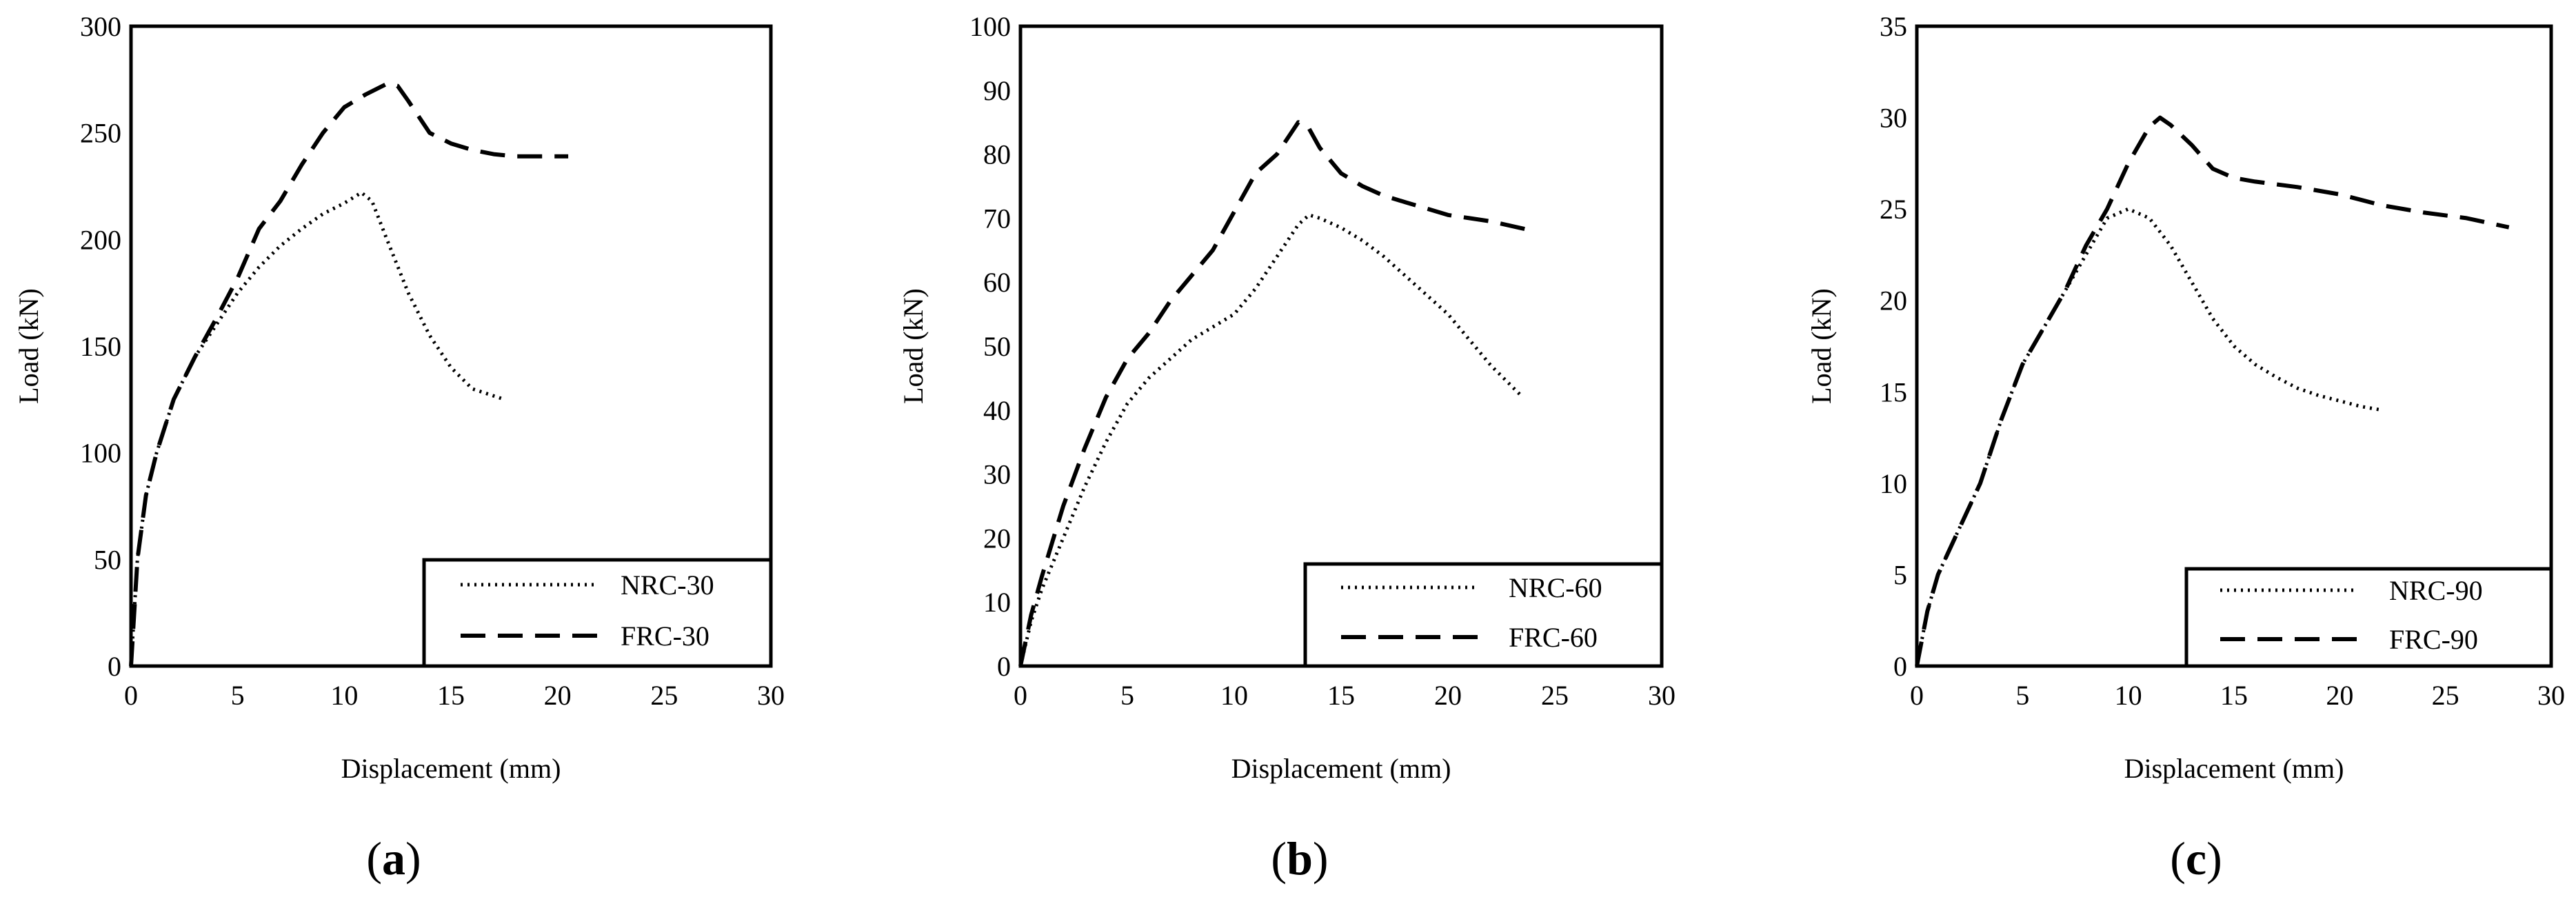 The width and height of the screenshot is (2576, 897). I want to click on x-tick-label-b-5: 5, so click(1127, 696).